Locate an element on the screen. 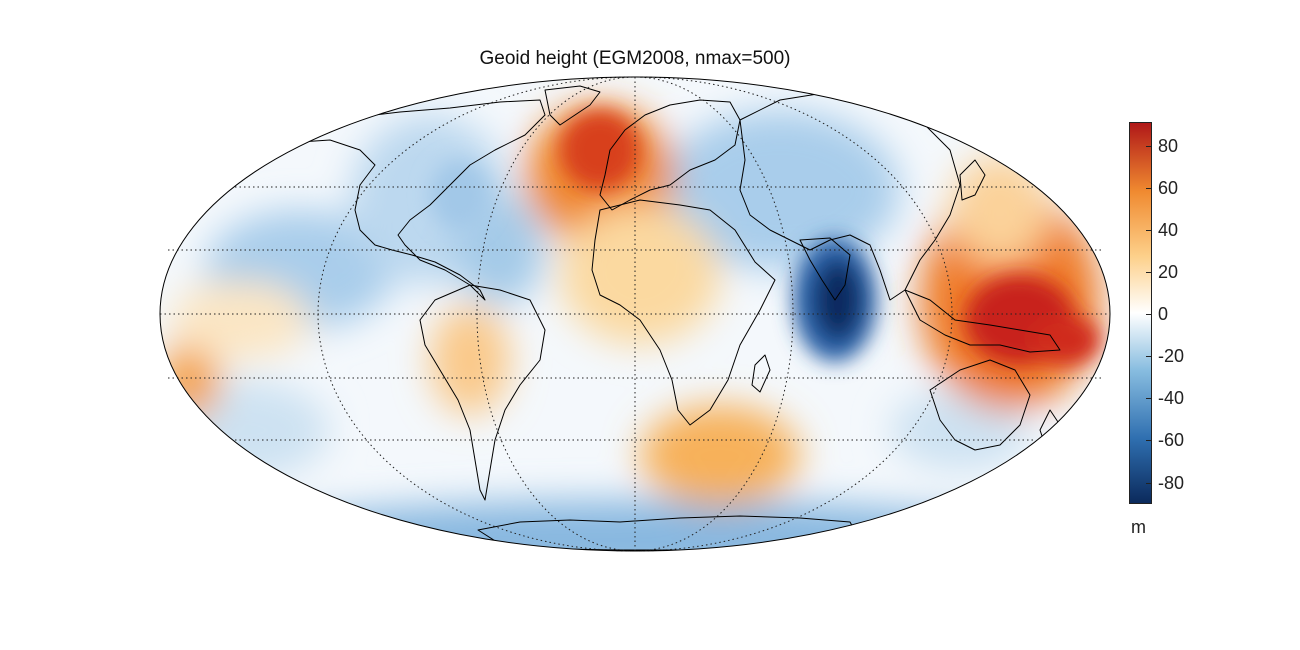  colorbar-tick-label: 60 is located at coordinates (1168, 188).